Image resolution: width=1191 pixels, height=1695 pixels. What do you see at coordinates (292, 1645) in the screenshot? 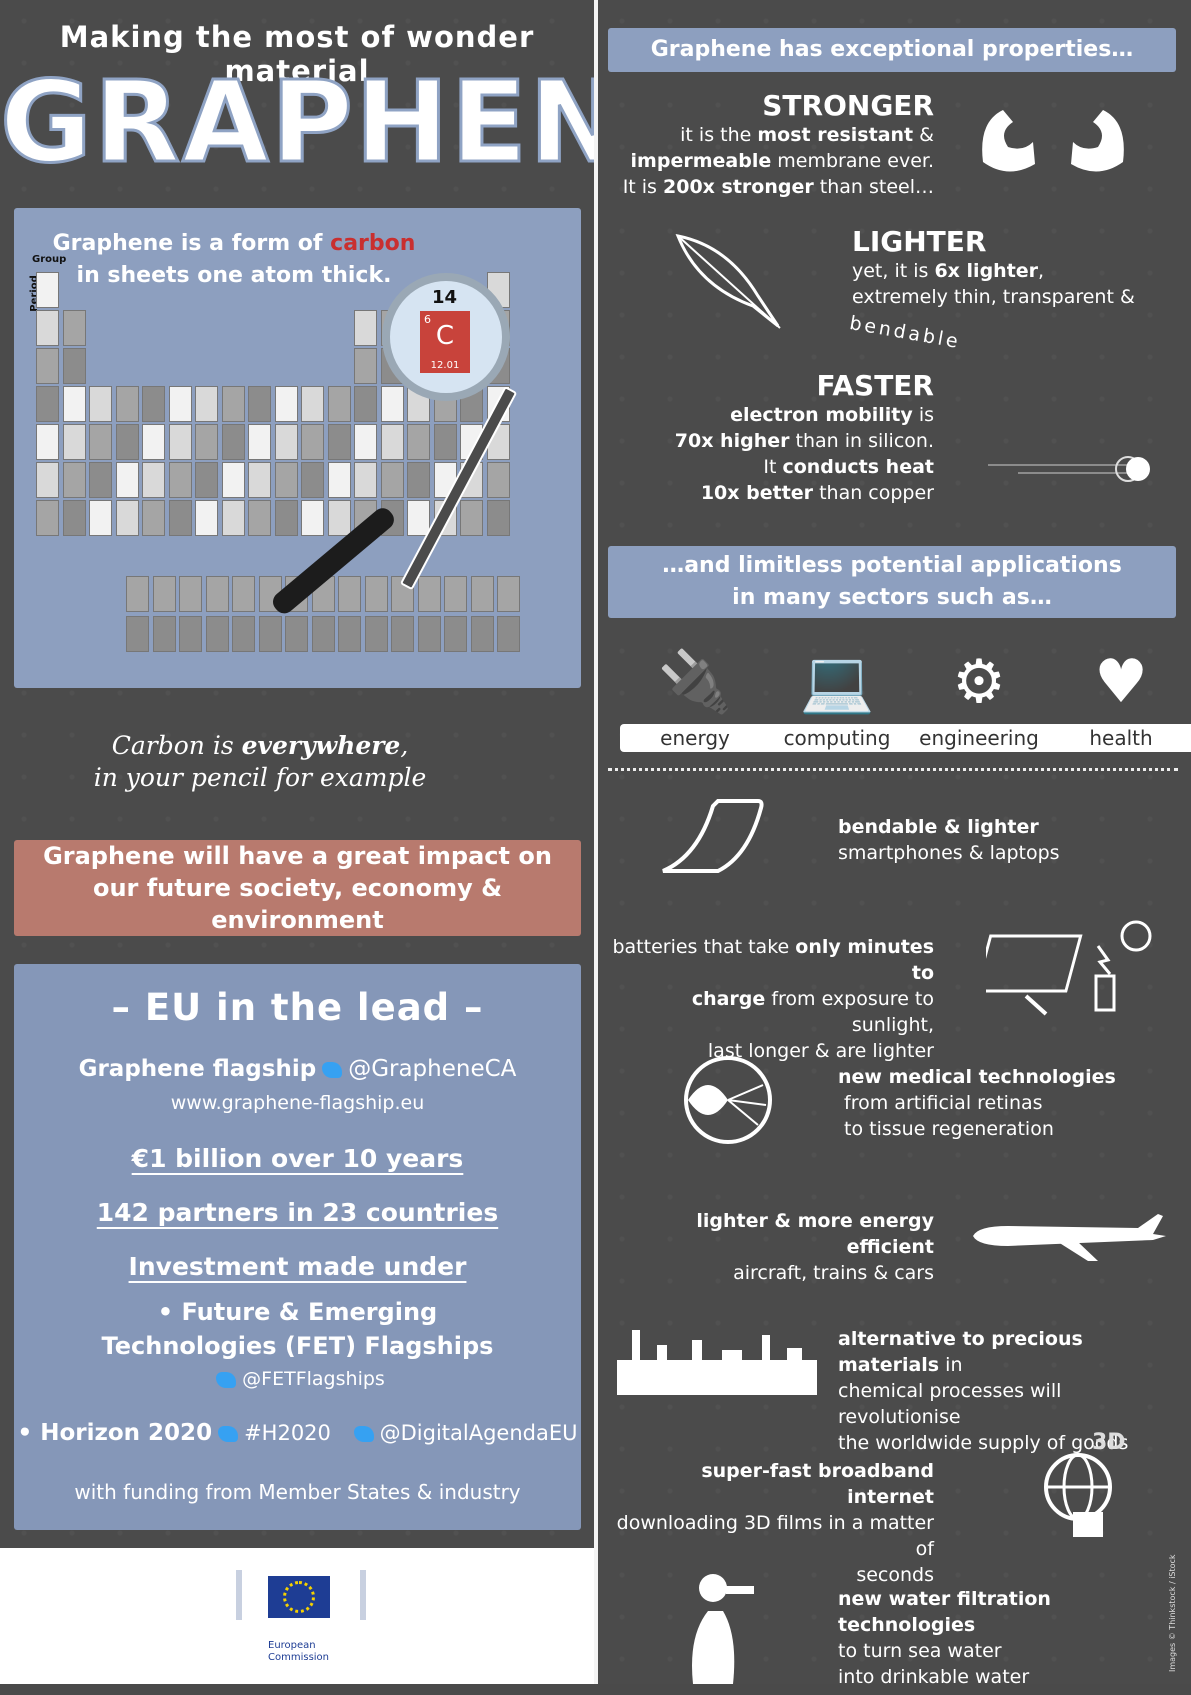
I see `org-line-1: European` at bounding box center [292, 1645].